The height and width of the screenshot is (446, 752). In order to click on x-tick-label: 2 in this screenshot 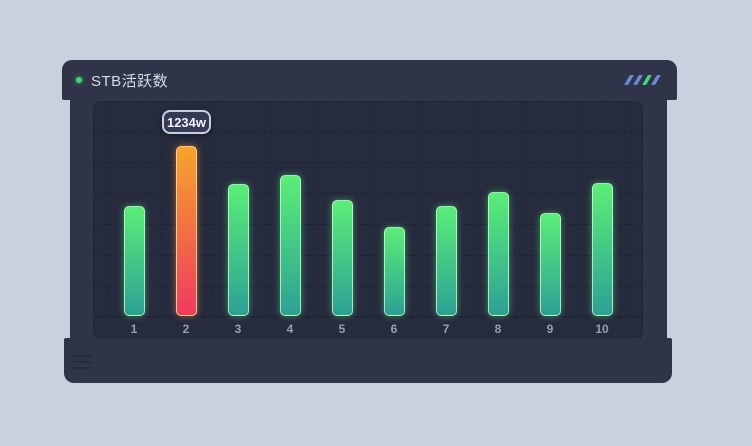, I will do `click(186, 328)`.